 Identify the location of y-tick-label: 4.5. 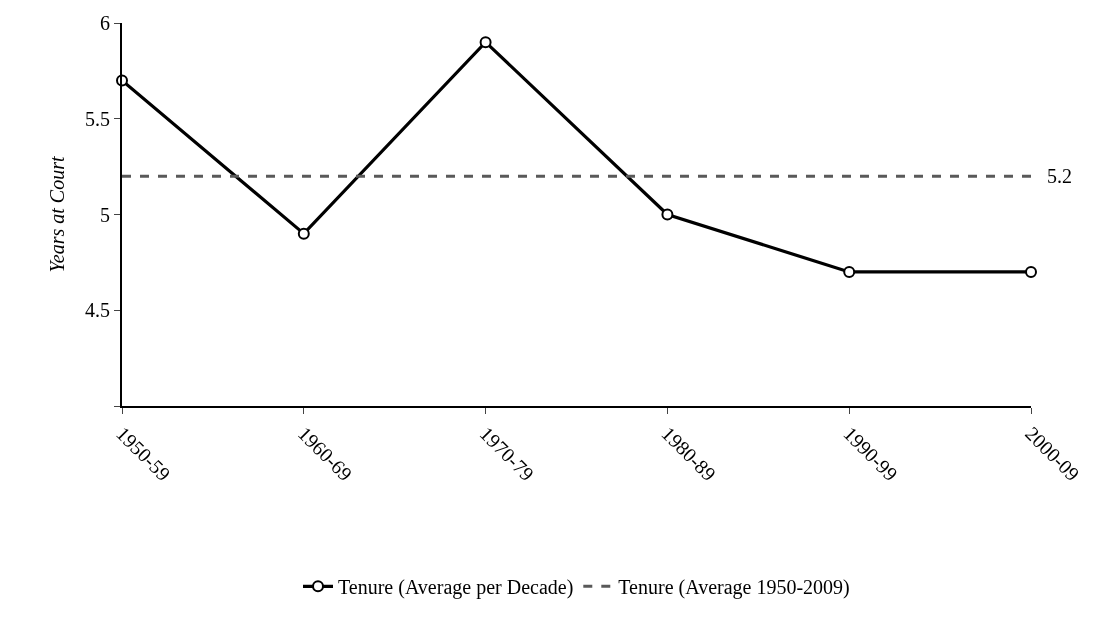
(97, 310).